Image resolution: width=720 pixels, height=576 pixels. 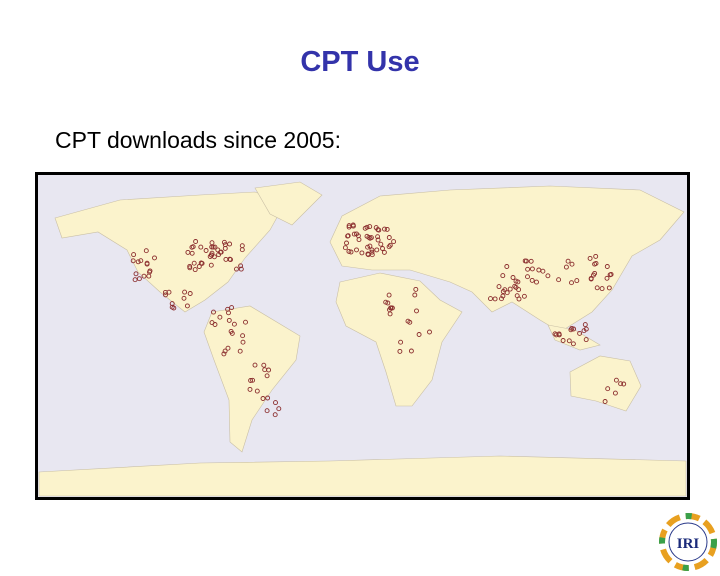 What do you see at coordinates (605, 383) in the screenshot?
I see `australia` at bounding box center [605, 383].